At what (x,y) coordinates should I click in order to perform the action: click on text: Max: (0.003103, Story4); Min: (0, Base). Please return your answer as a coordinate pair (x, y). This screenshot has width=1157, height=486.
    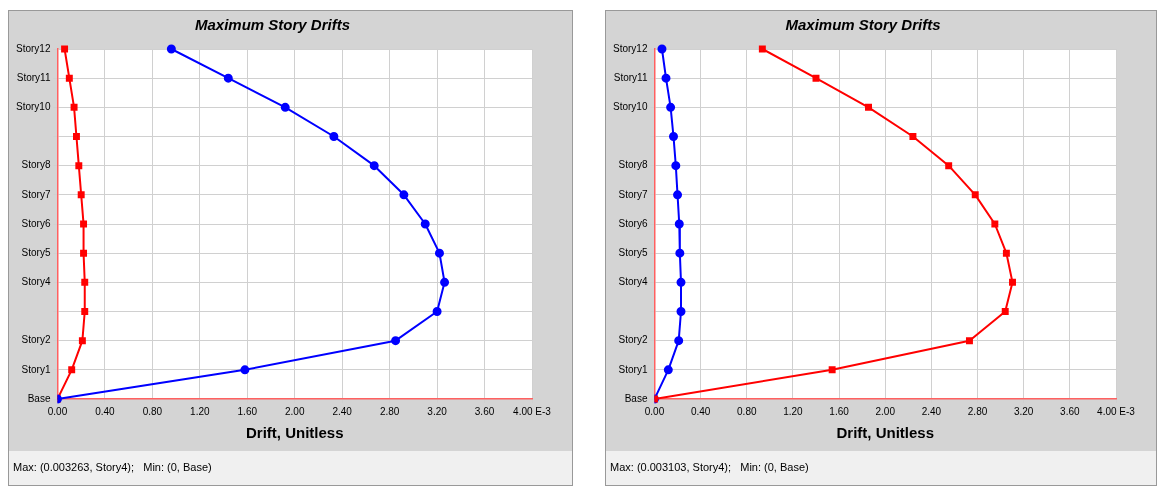
    Looking at the image, I should click on (709, 466).